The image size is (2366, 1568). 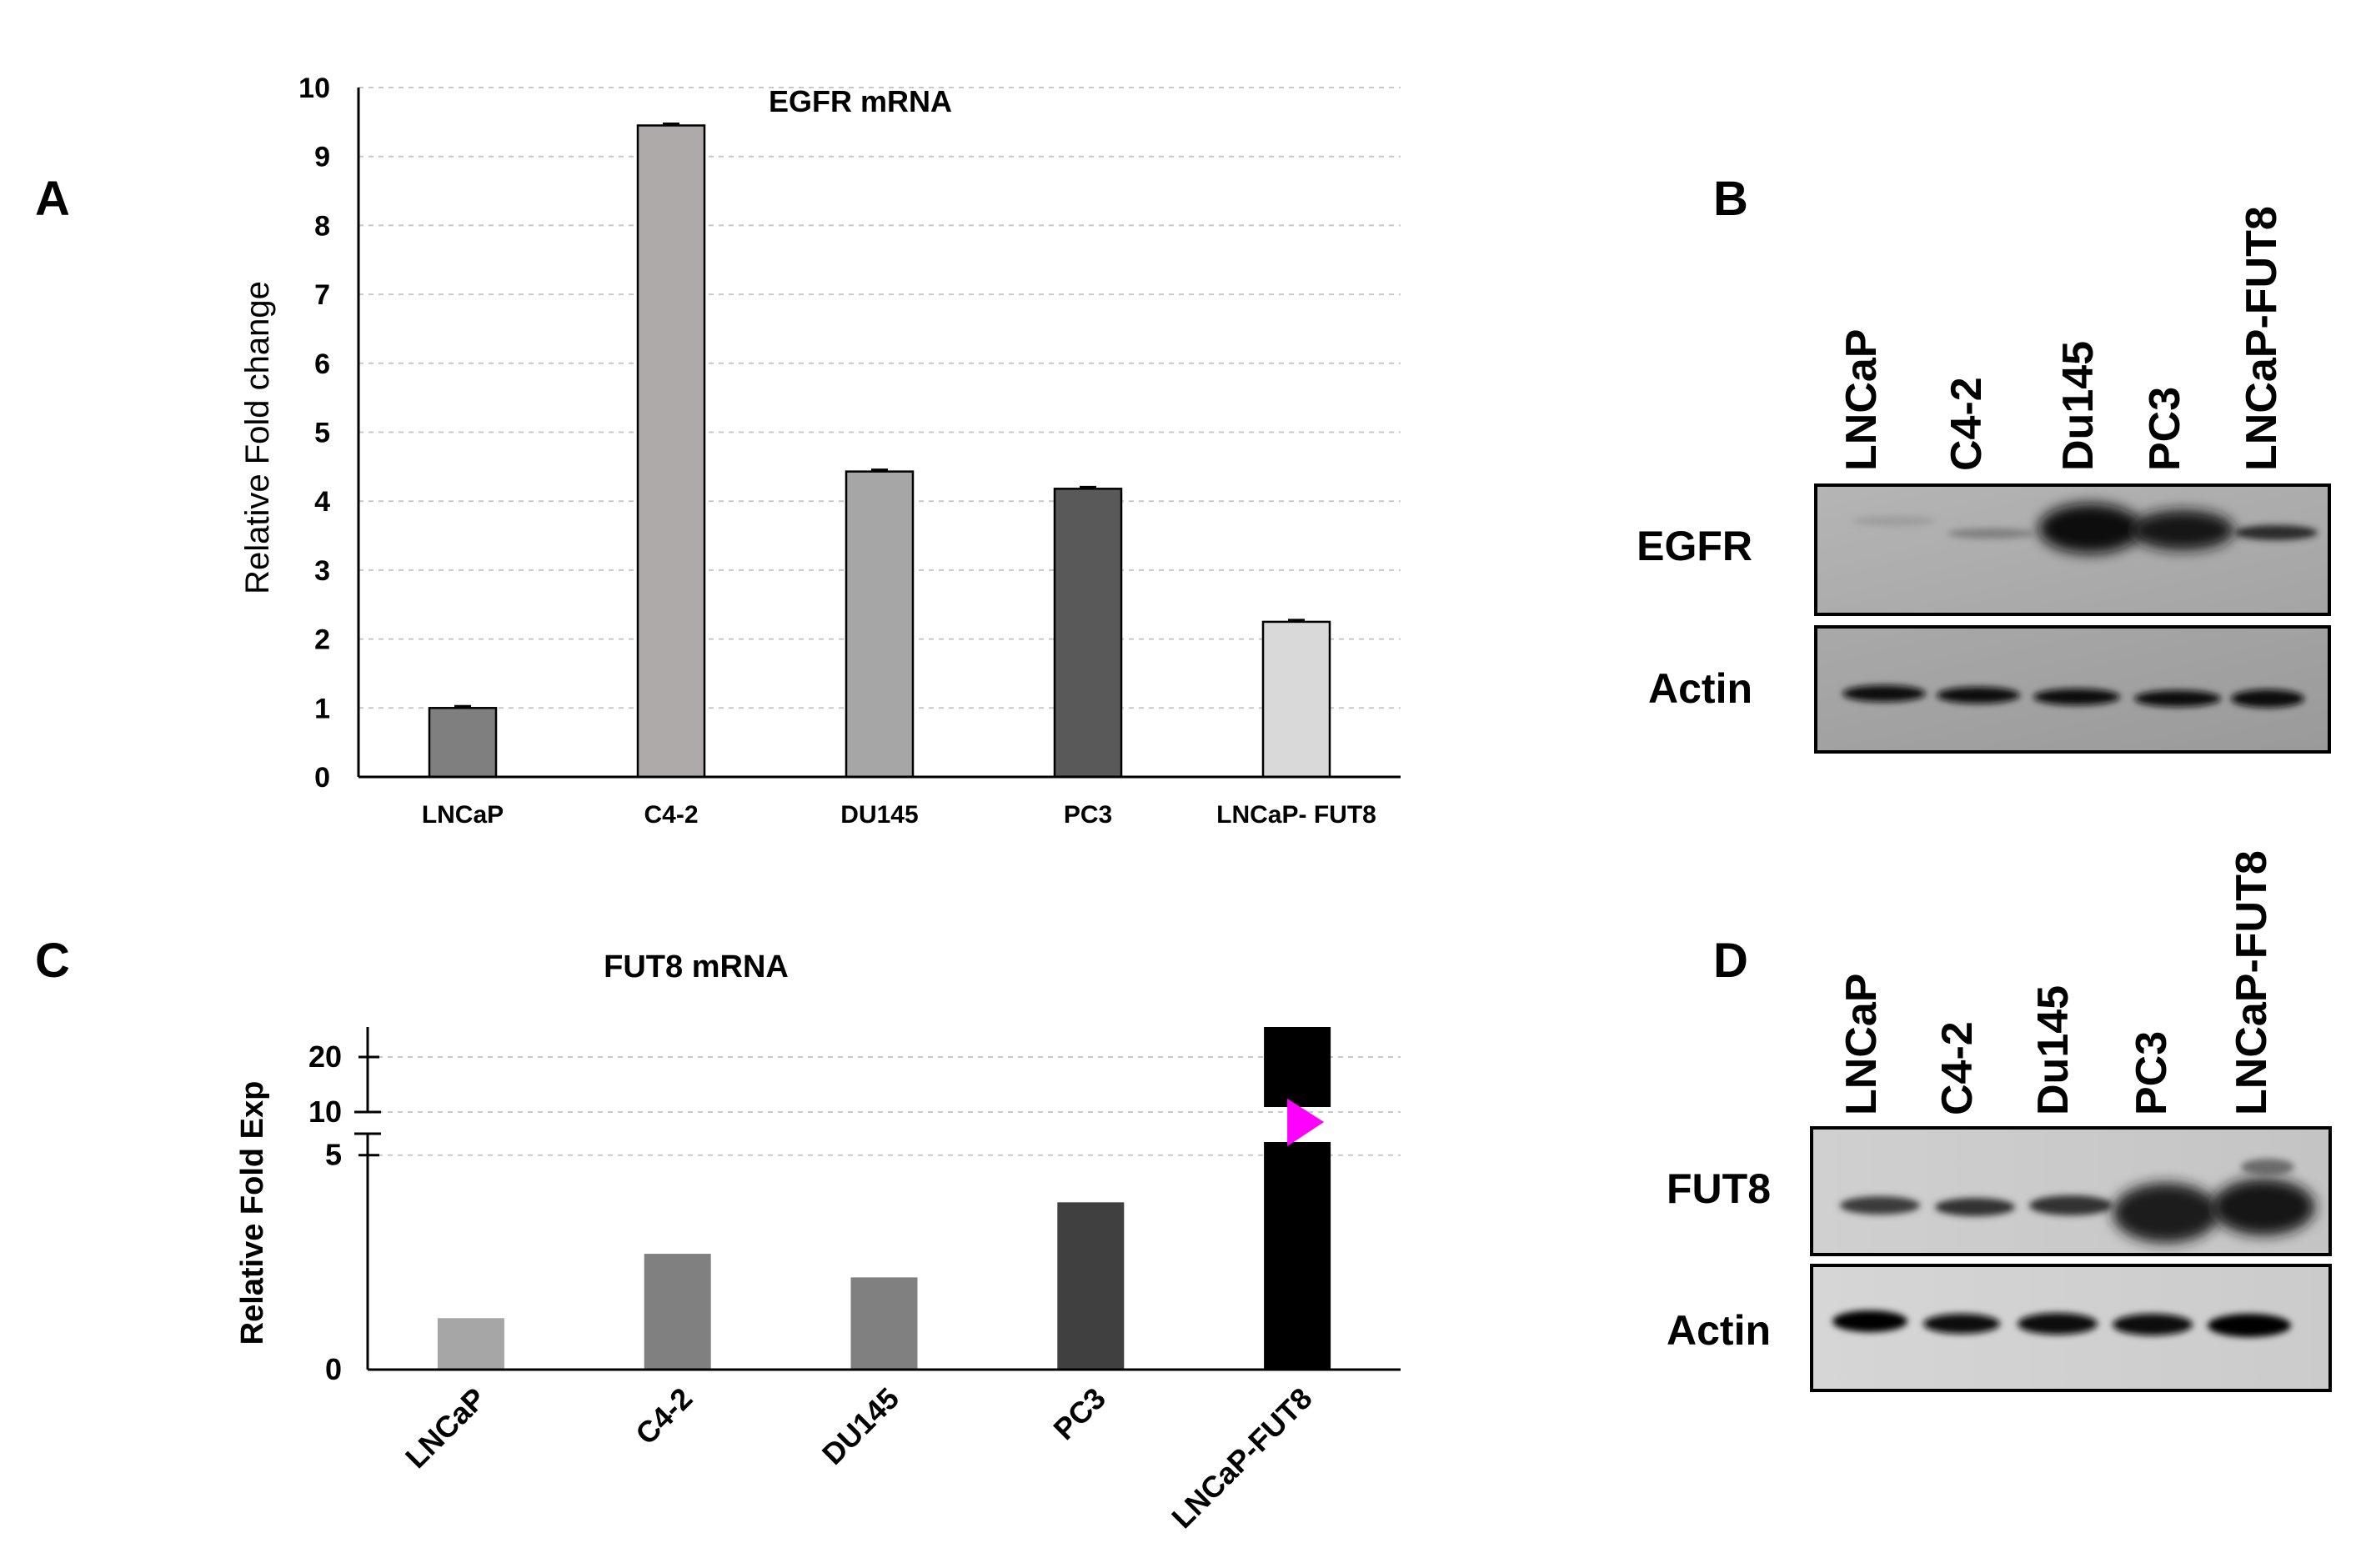 I want to click on egfr-y-tick-label: 5, so click(x=322, y=433).